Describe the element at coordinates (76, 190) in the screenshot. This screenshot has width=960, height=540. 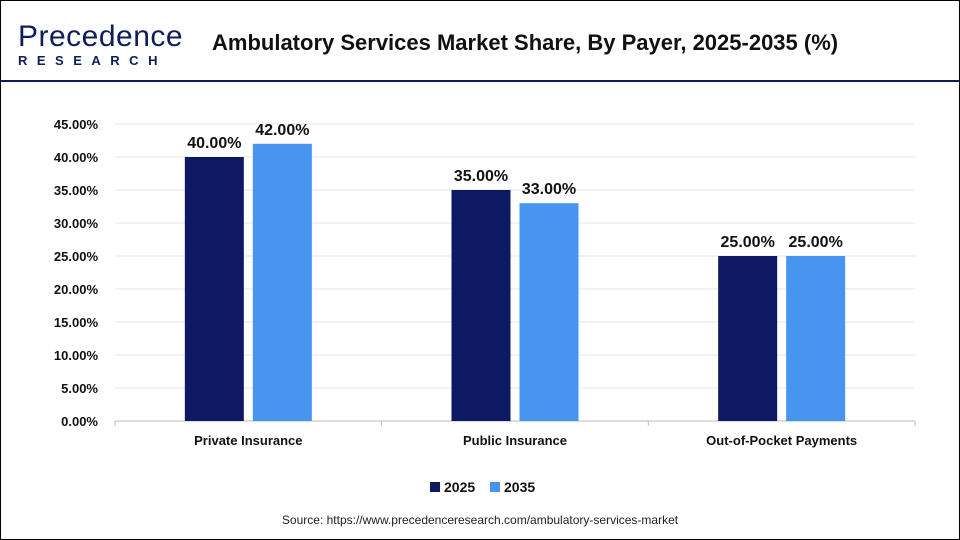
I see `y-tick-label: 35.00%` at that location.